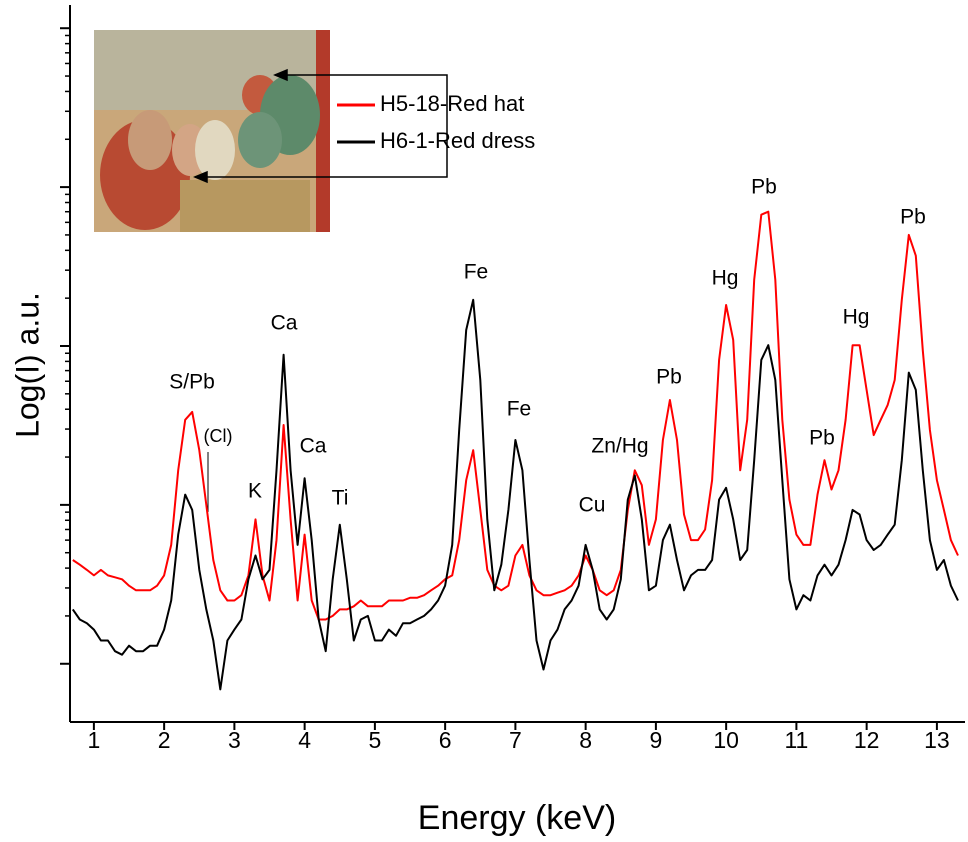 Image resolution: width=968 pixels, height=842 pixels. What do you see at coordinates (374, 740) in the screenshot?
I see `x-tick-label: 5` at bounding box center [374, 740].